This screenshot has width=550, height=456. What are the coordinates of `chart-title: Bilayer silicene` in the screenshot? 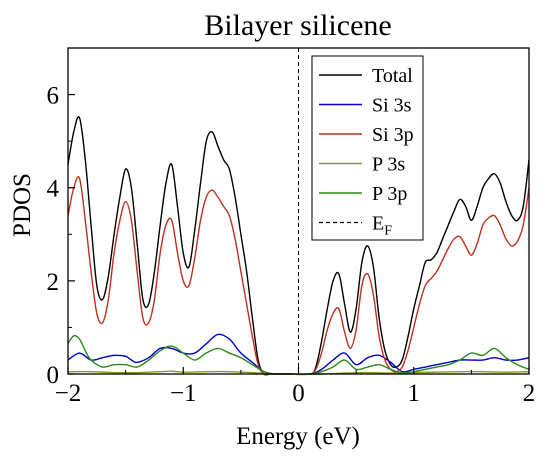 It's located at (297, 25).